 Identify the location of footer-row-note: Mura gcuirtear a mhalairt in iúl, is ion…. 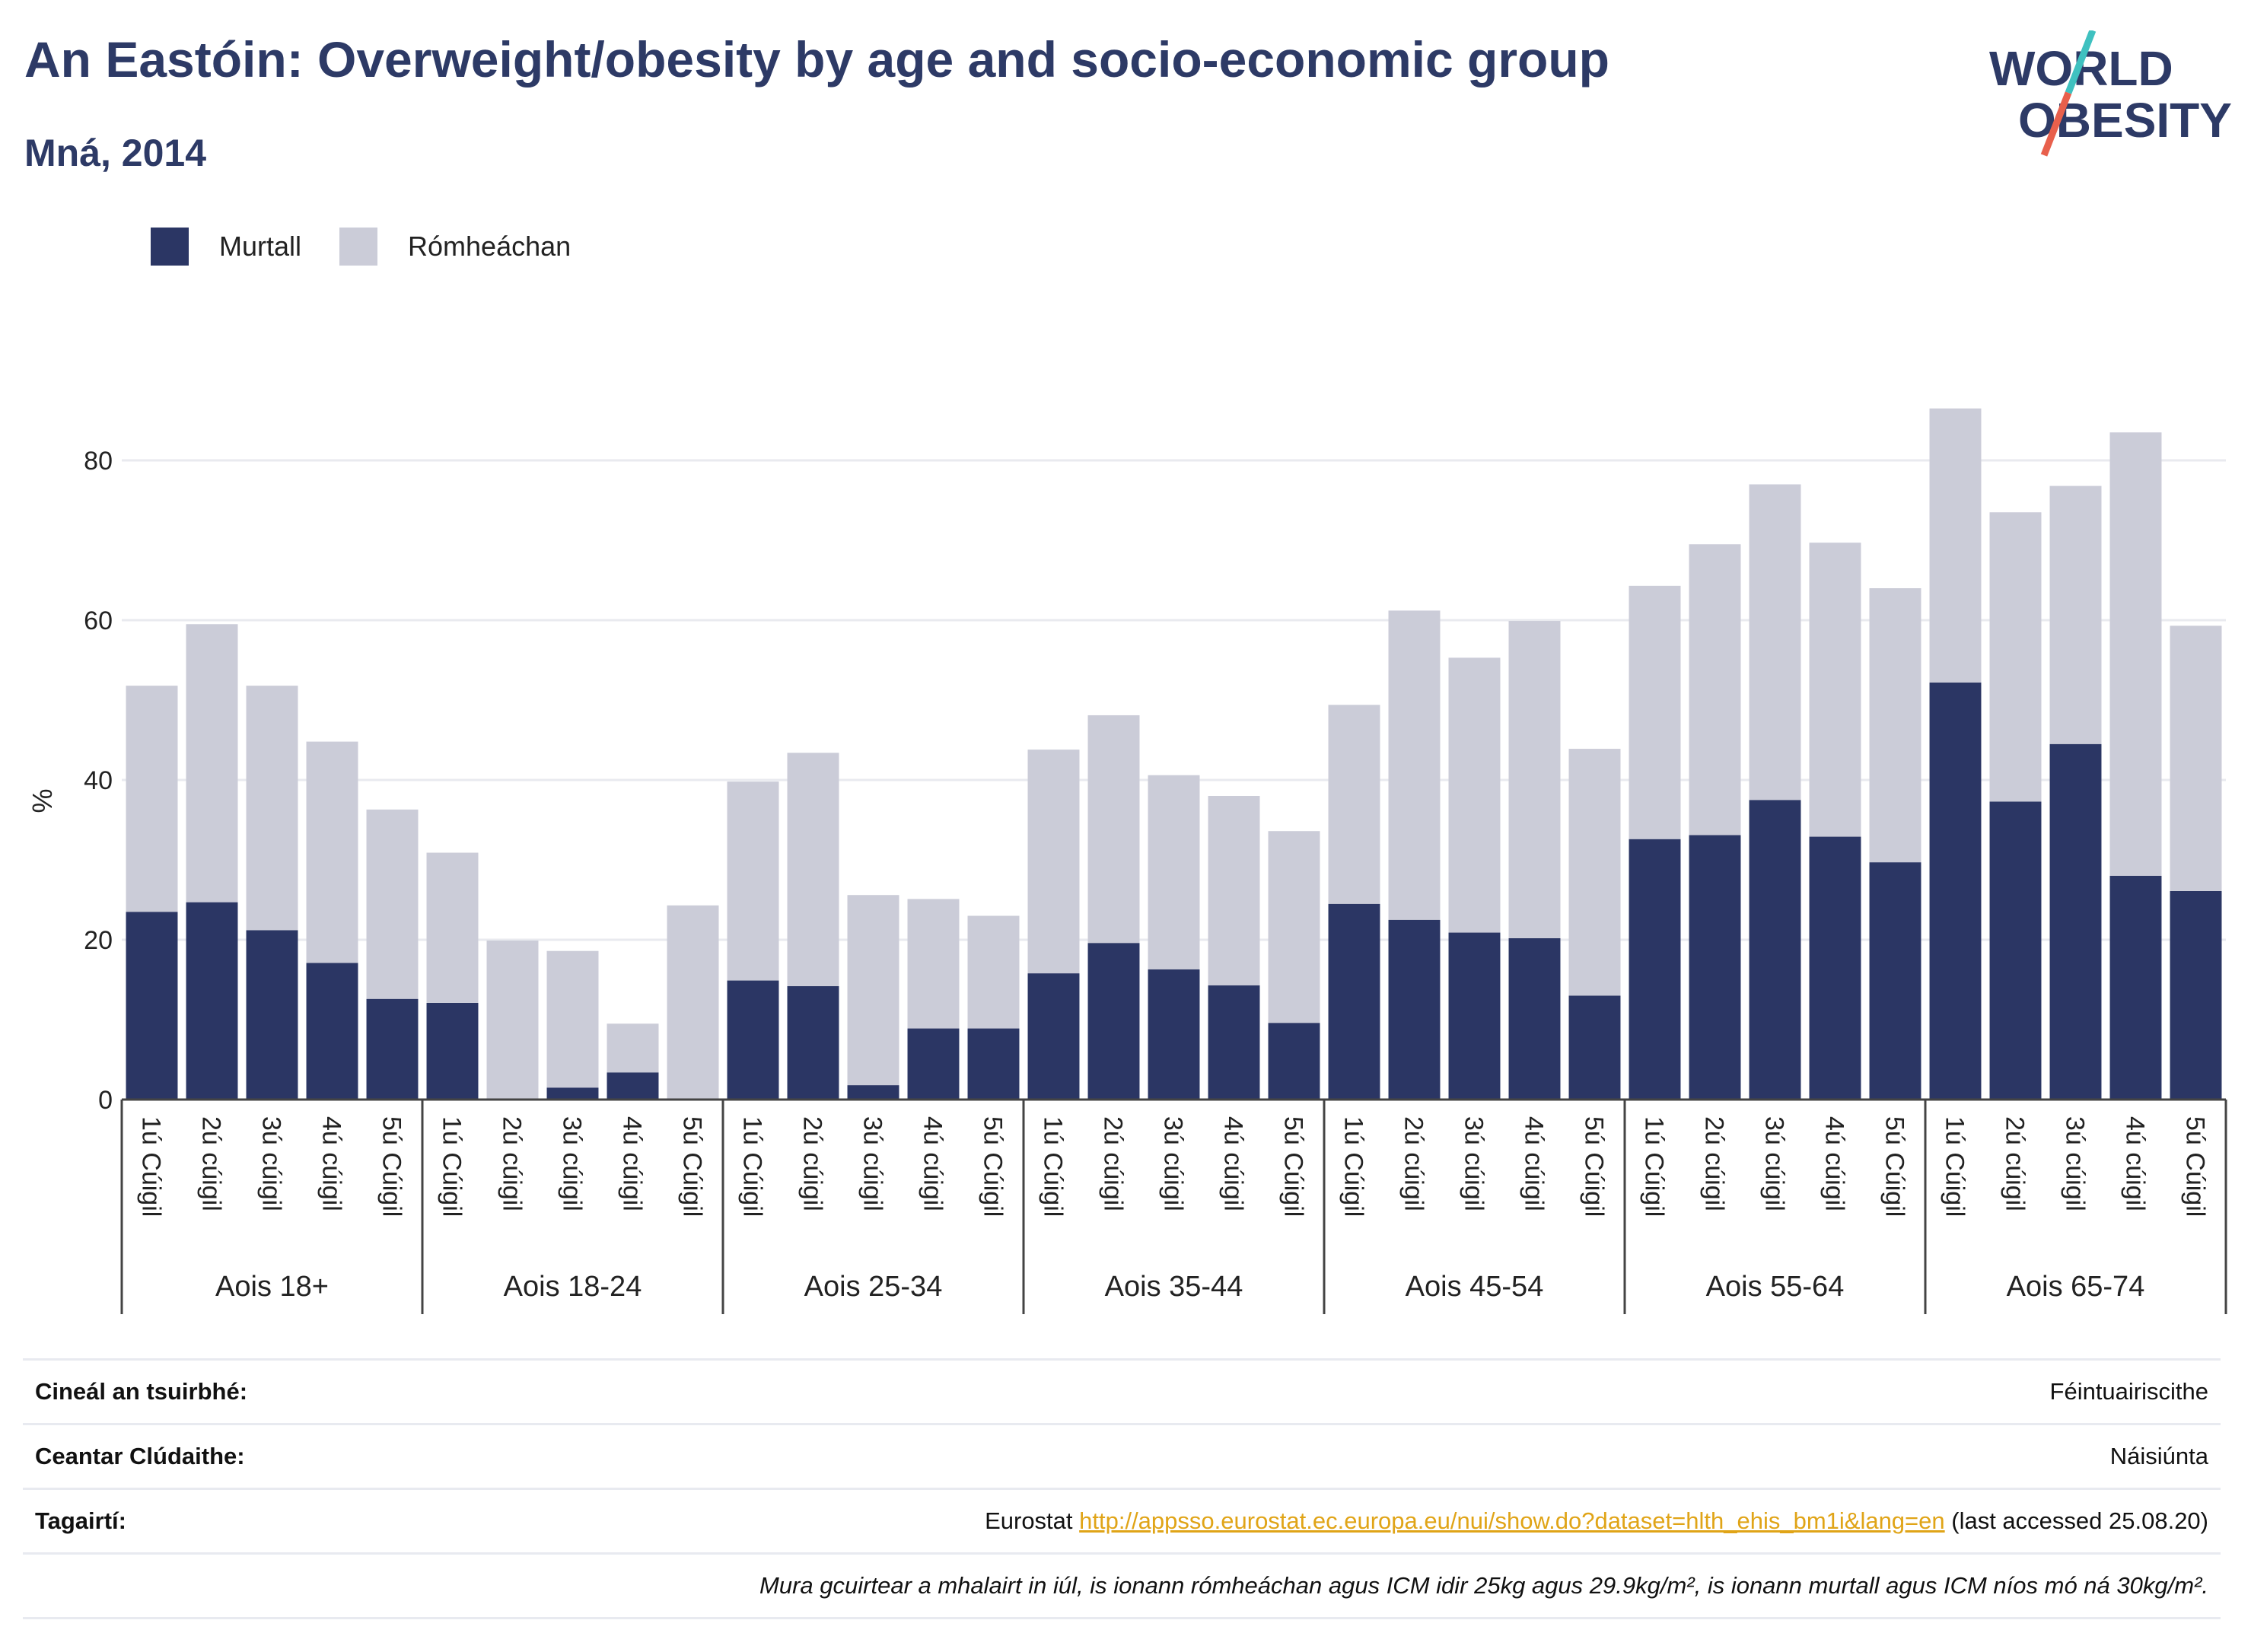
(1122, 1585).